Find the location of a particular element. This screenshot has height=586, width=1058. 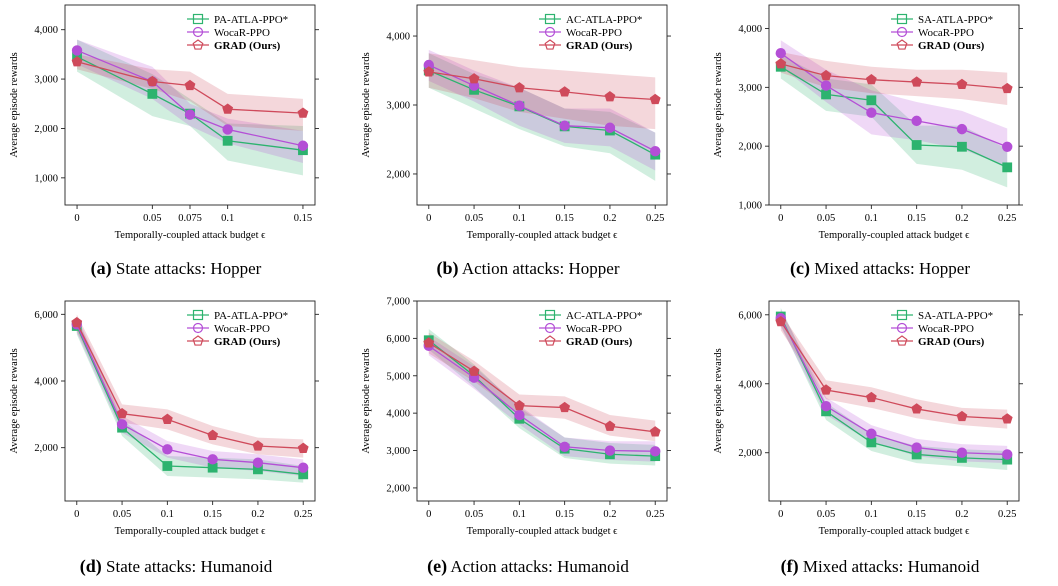

caption-d-label: (d) is located at coordinates (90, 566).